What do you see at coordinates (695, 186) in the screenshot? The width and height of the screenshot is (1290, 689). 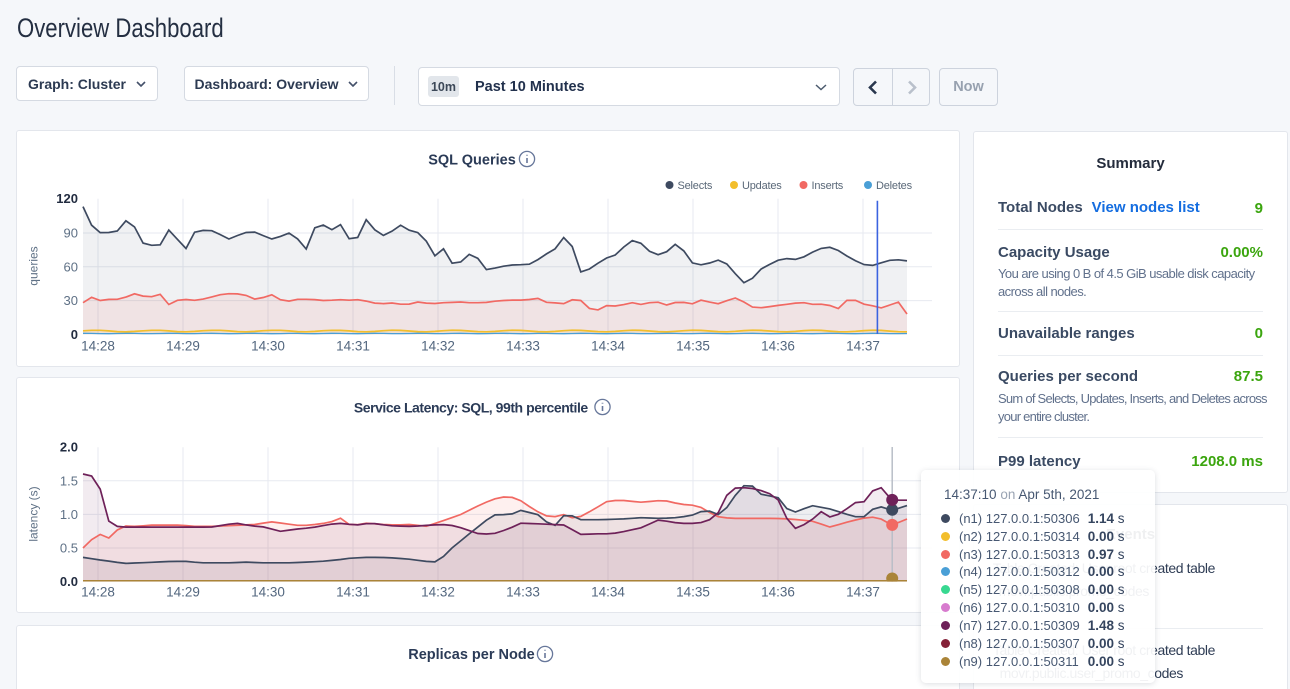 I see `svg-text: Selects` at bounding box center [695, 186].